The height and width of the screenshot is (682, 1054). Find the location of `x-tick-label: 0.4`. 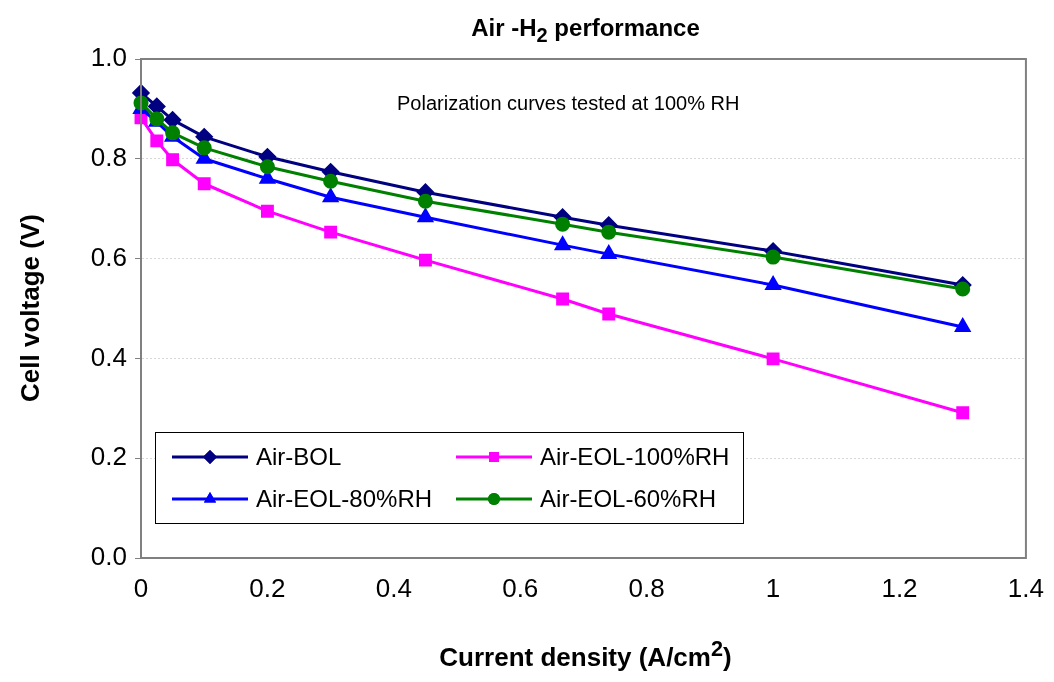

x-tick-label: 0.4 is located at coordinates (393, 587).